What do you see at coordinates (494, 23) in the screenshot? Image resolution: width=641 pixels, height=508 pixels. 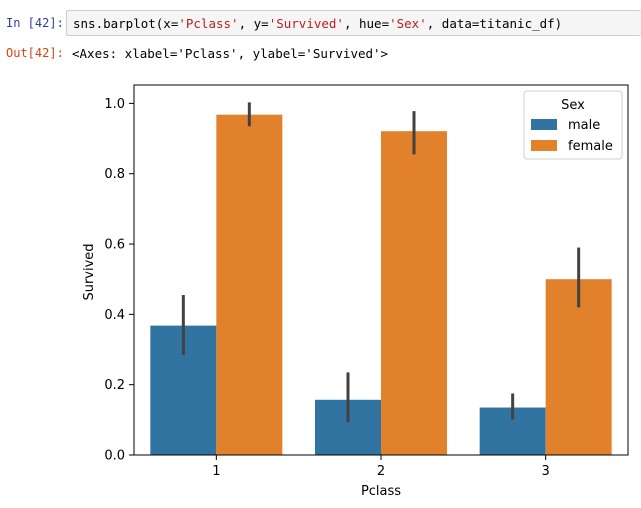 I see `code-tail: , data=titanic_df)` at bounding box center [494, 23].